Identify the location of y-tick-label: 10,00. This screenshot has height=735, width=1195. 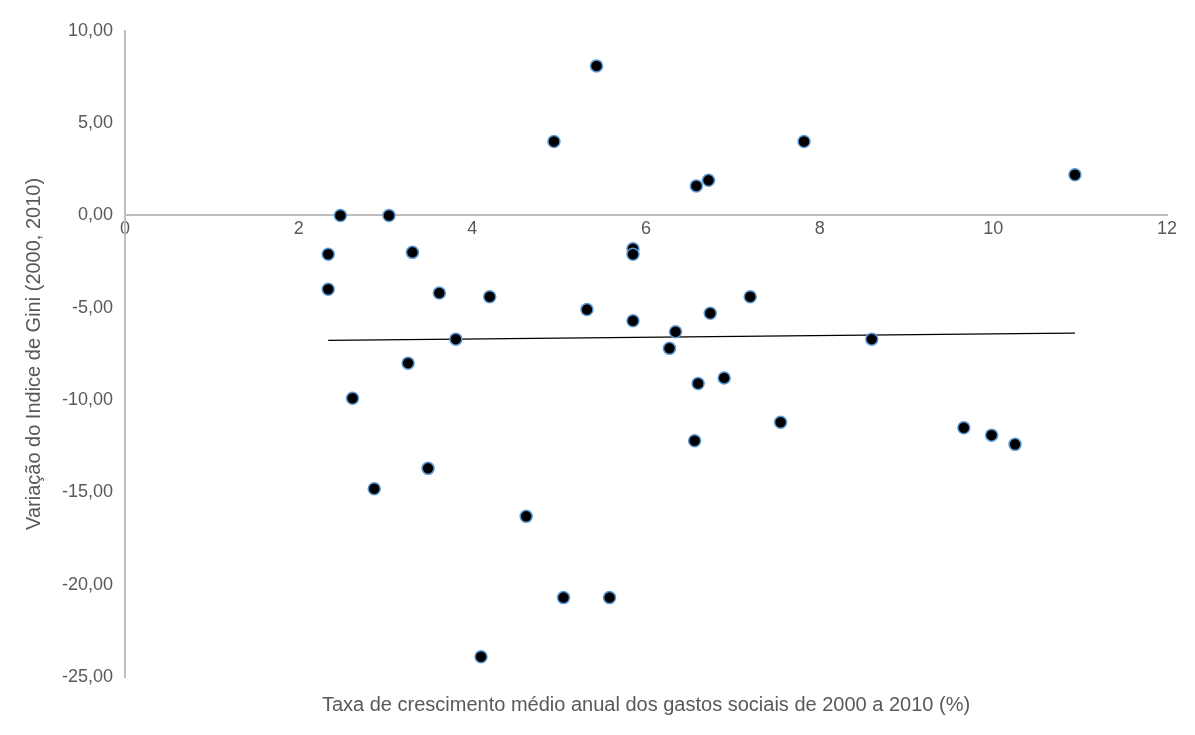
(90, 29).